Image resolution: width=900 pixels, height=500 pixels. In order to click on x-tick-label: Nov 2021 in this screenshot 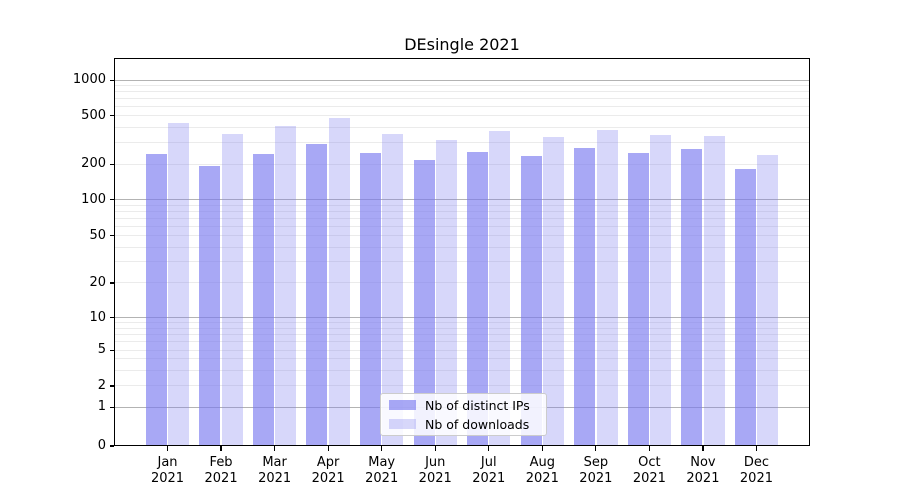, I will do `click(703, 470)`.